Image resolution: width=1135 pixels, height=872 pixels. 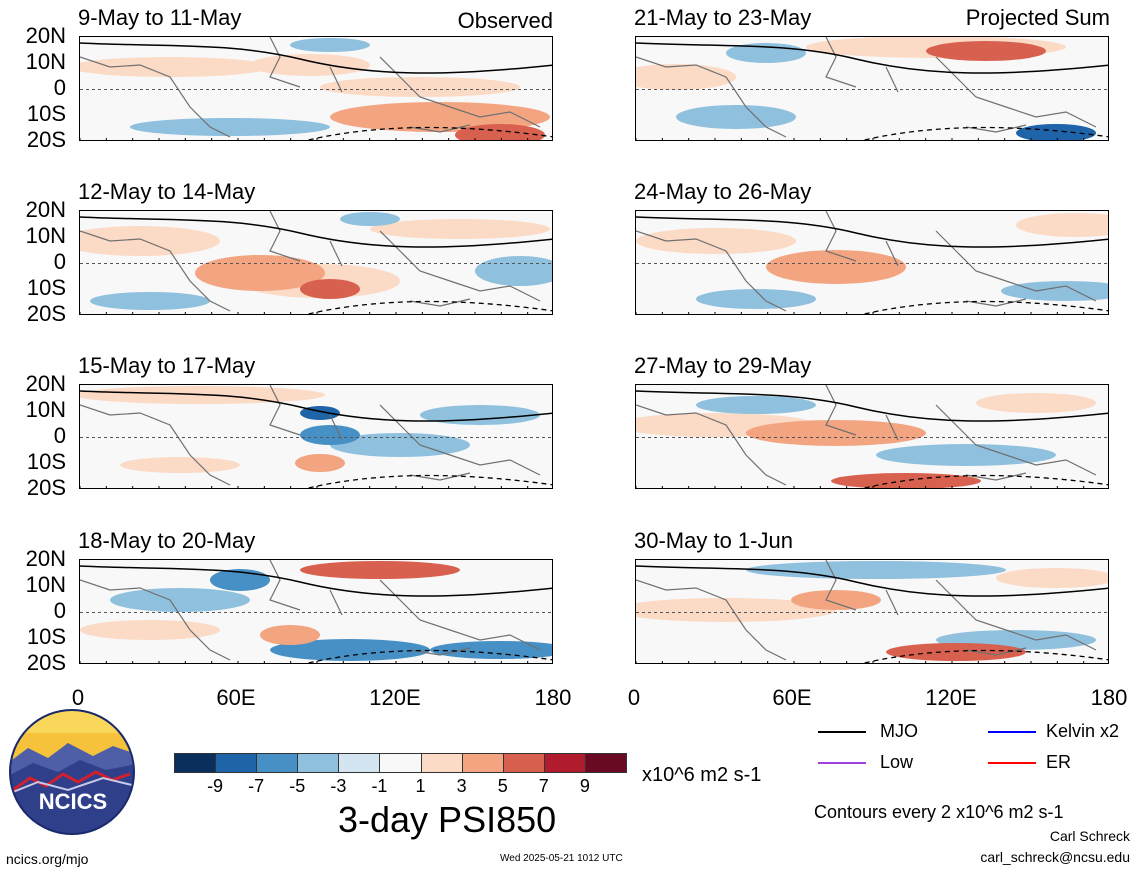 I want to click on legend-label-mjo: MJO, so click(x=899, y=731).